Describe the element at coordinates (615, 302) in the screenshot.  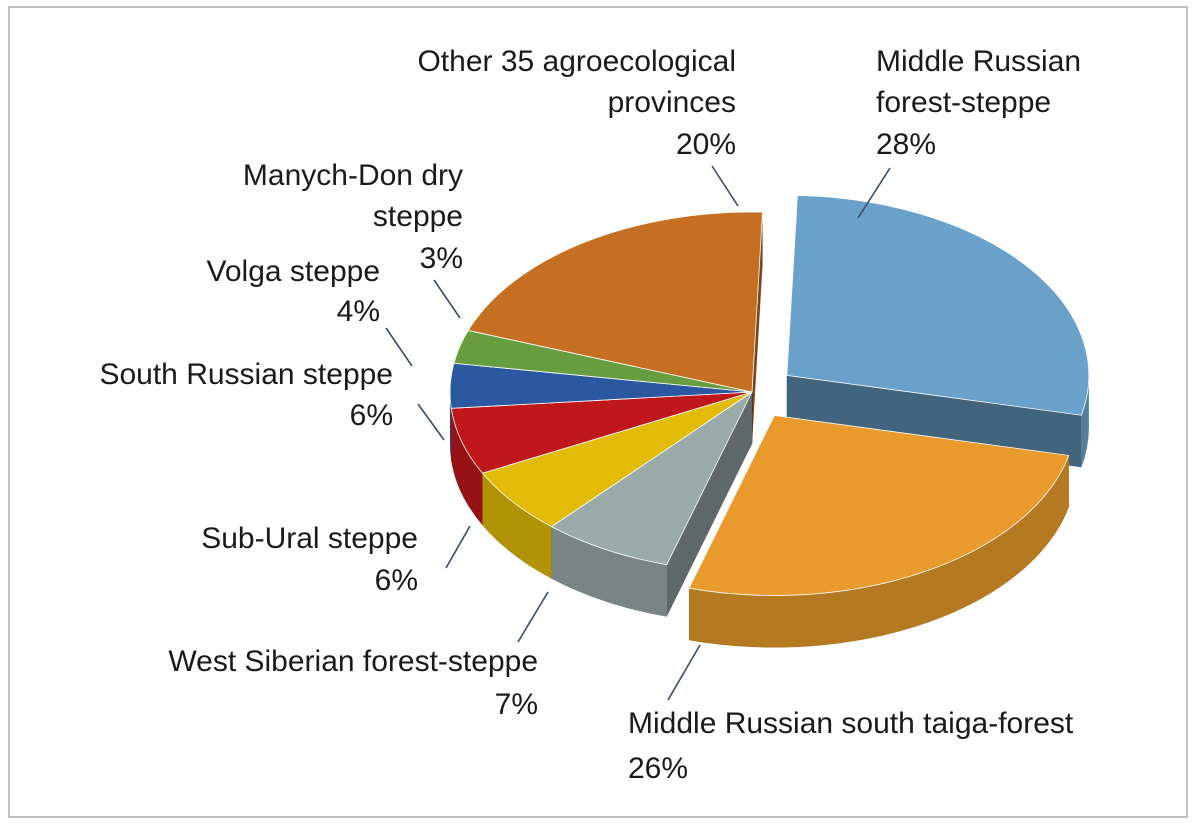
I see `pie-slice-other-35-agroecological-provinces` at that location.